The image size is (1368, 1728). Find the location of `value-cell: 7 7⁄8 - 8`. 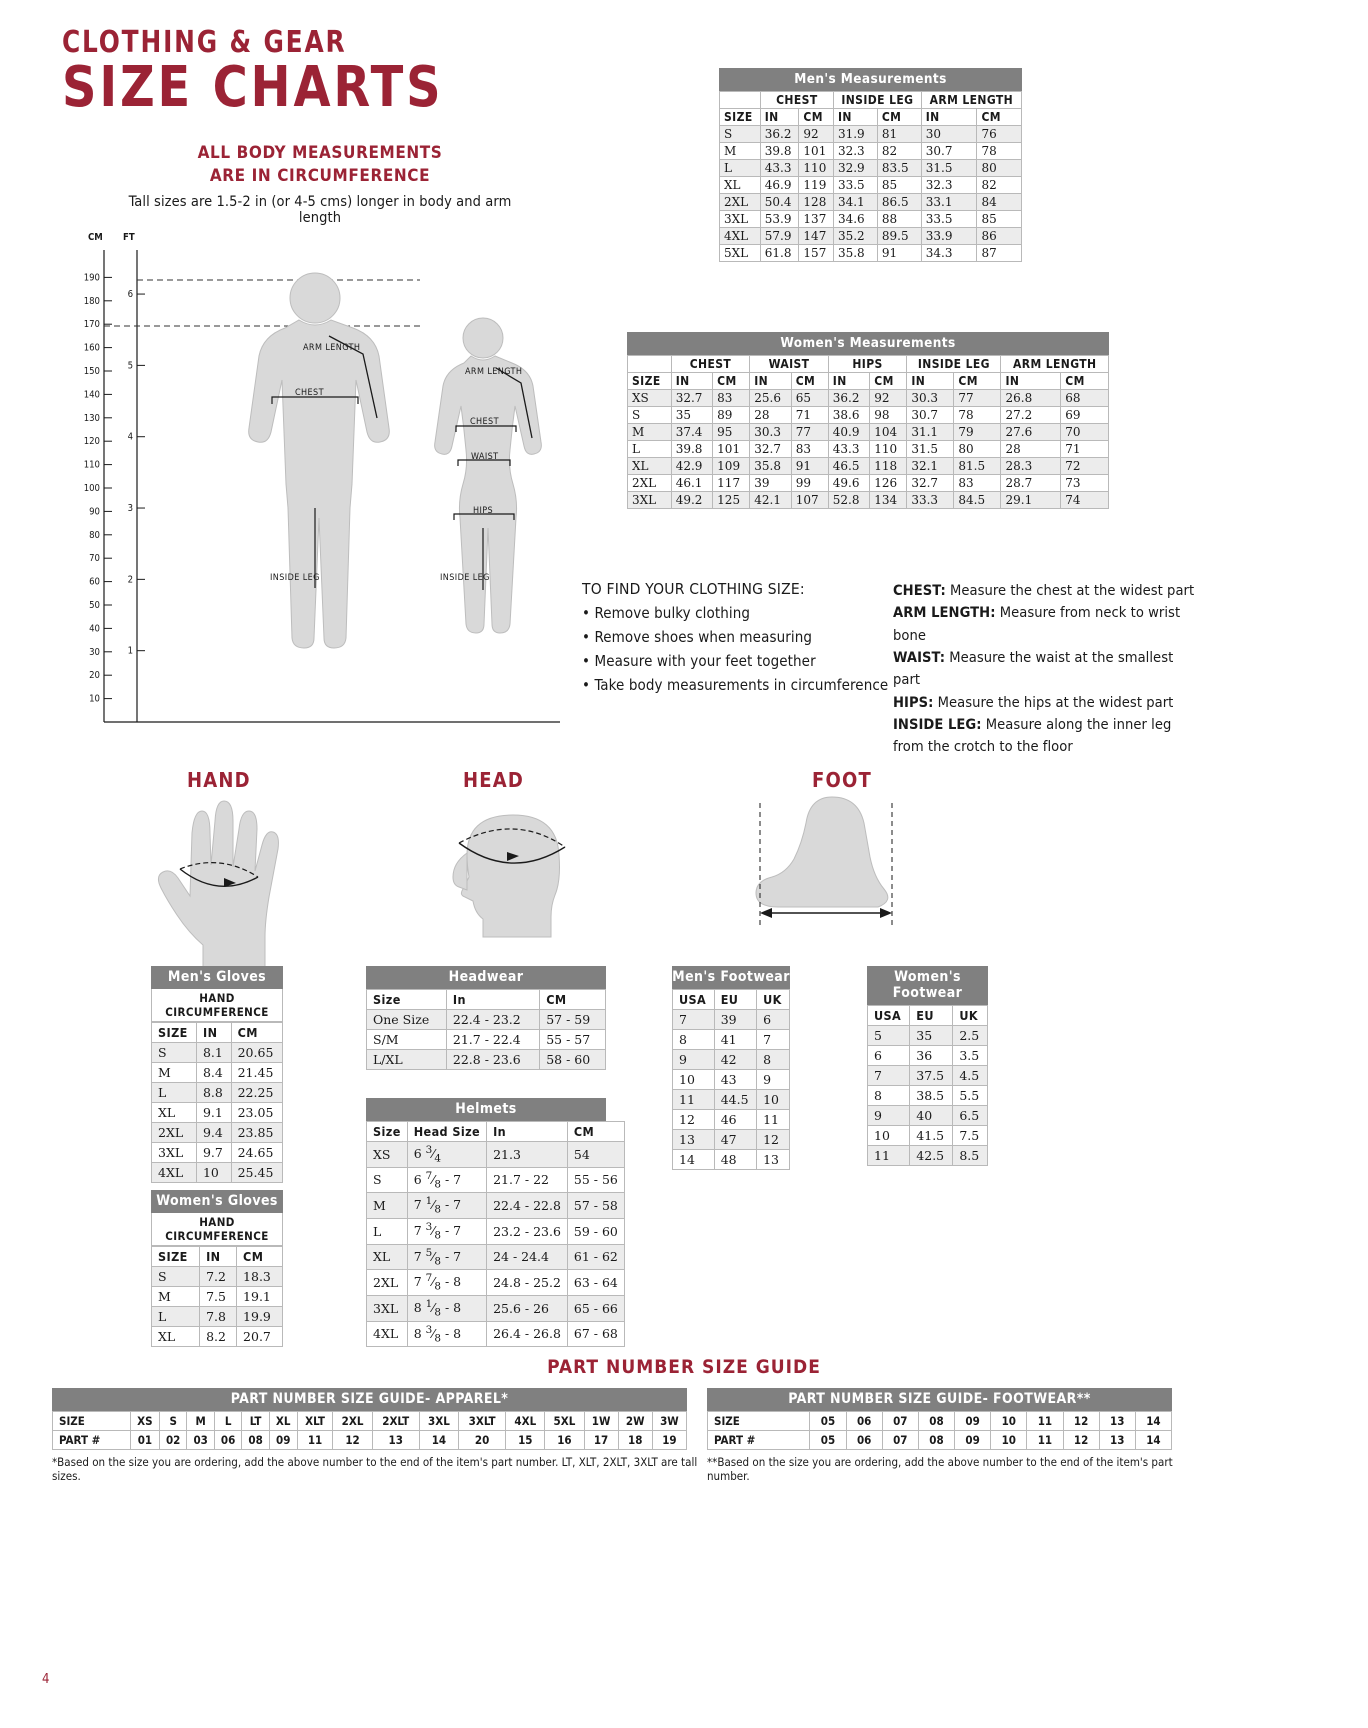

value-cell: 7 7⁄8 - 8 is located at coordinates (447, 1282).